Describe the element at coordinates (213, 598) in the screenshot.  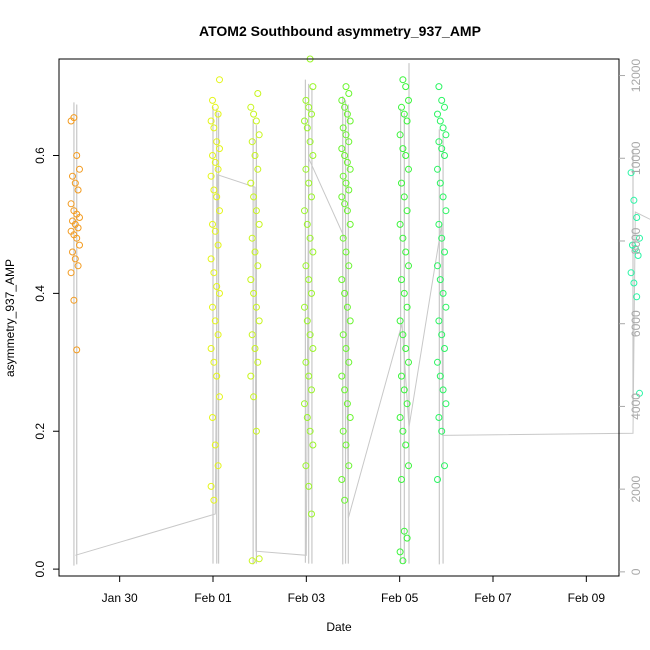
I see `x-tick-label: Feb 01` at that location.